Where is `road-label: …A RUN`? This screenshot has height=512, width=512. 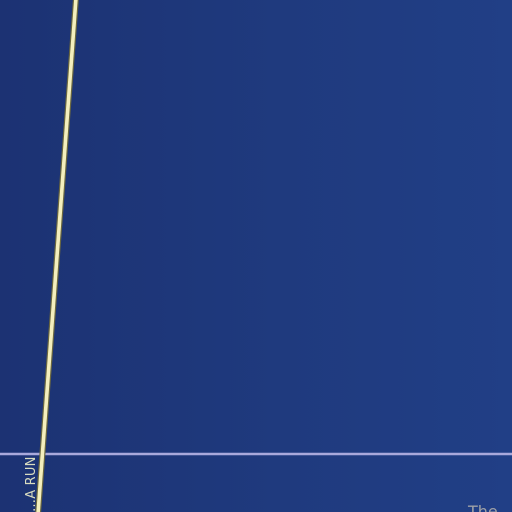
road-label: …A RUN is located at coordinates (31, 484).